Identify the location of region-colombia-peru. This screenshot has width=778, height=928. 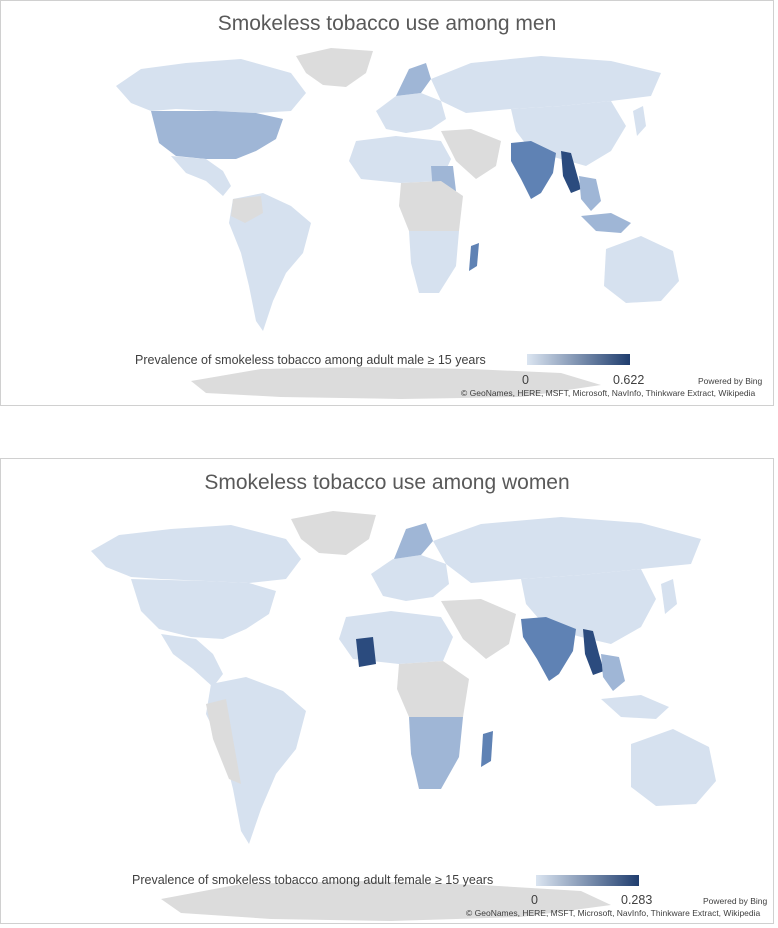
(223, 741).